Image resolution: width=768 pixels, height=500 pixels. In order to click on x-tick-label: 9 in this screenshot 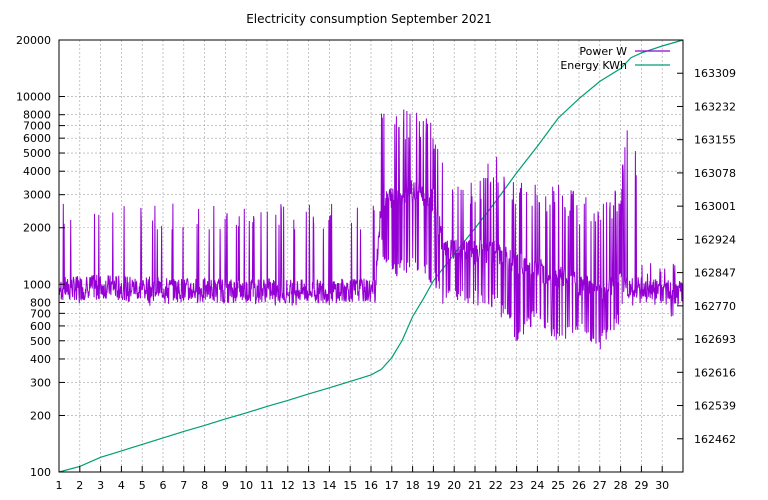, I will do `click(225, 485)`.